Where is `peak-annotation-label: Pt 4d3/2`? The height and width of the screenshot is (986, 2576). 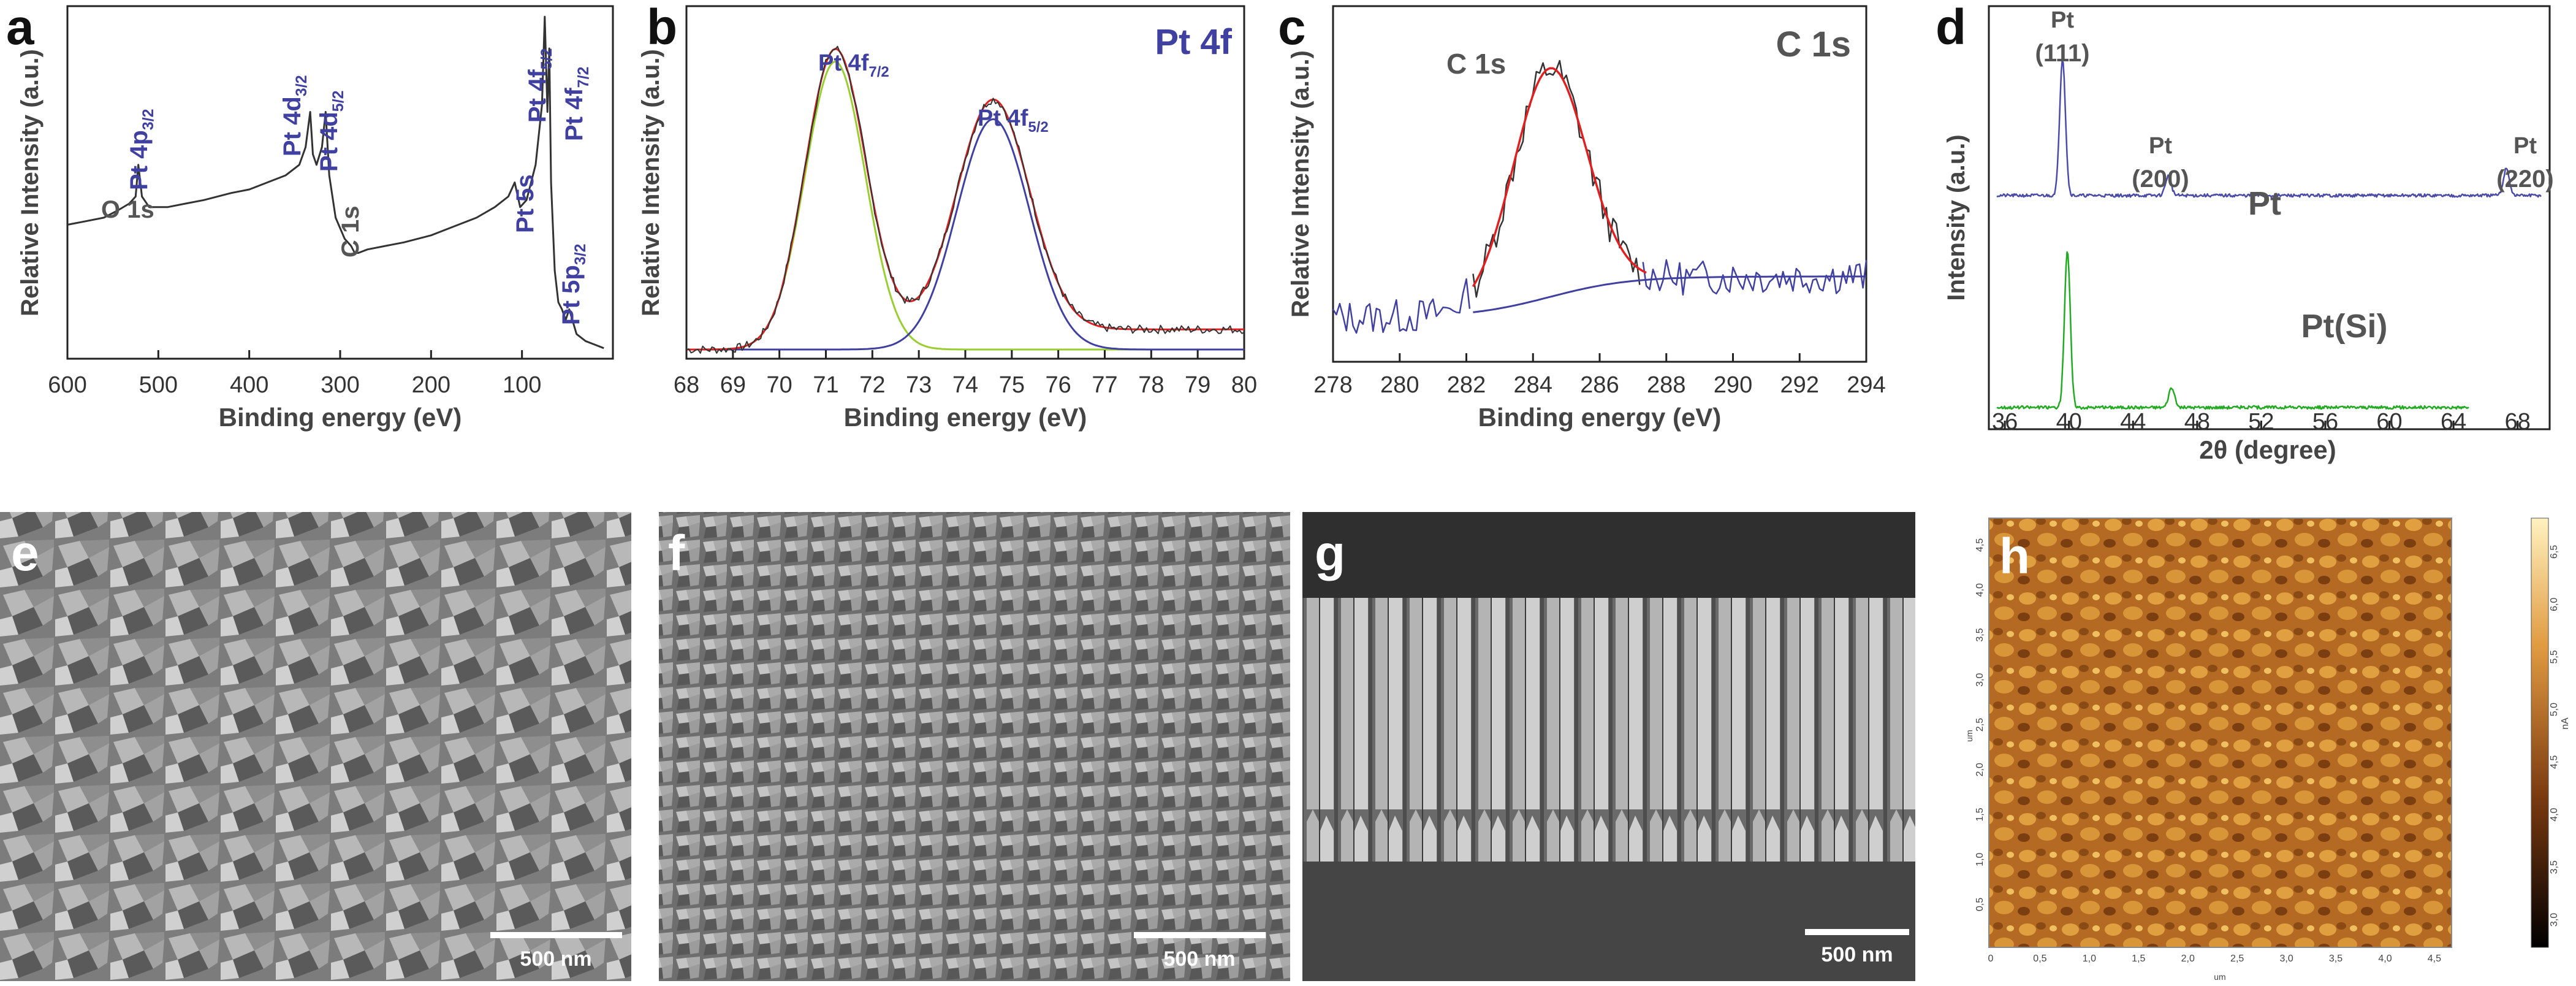 peak-annotation-label: Pt 4d3/2 is located at coordinates (294, 115).